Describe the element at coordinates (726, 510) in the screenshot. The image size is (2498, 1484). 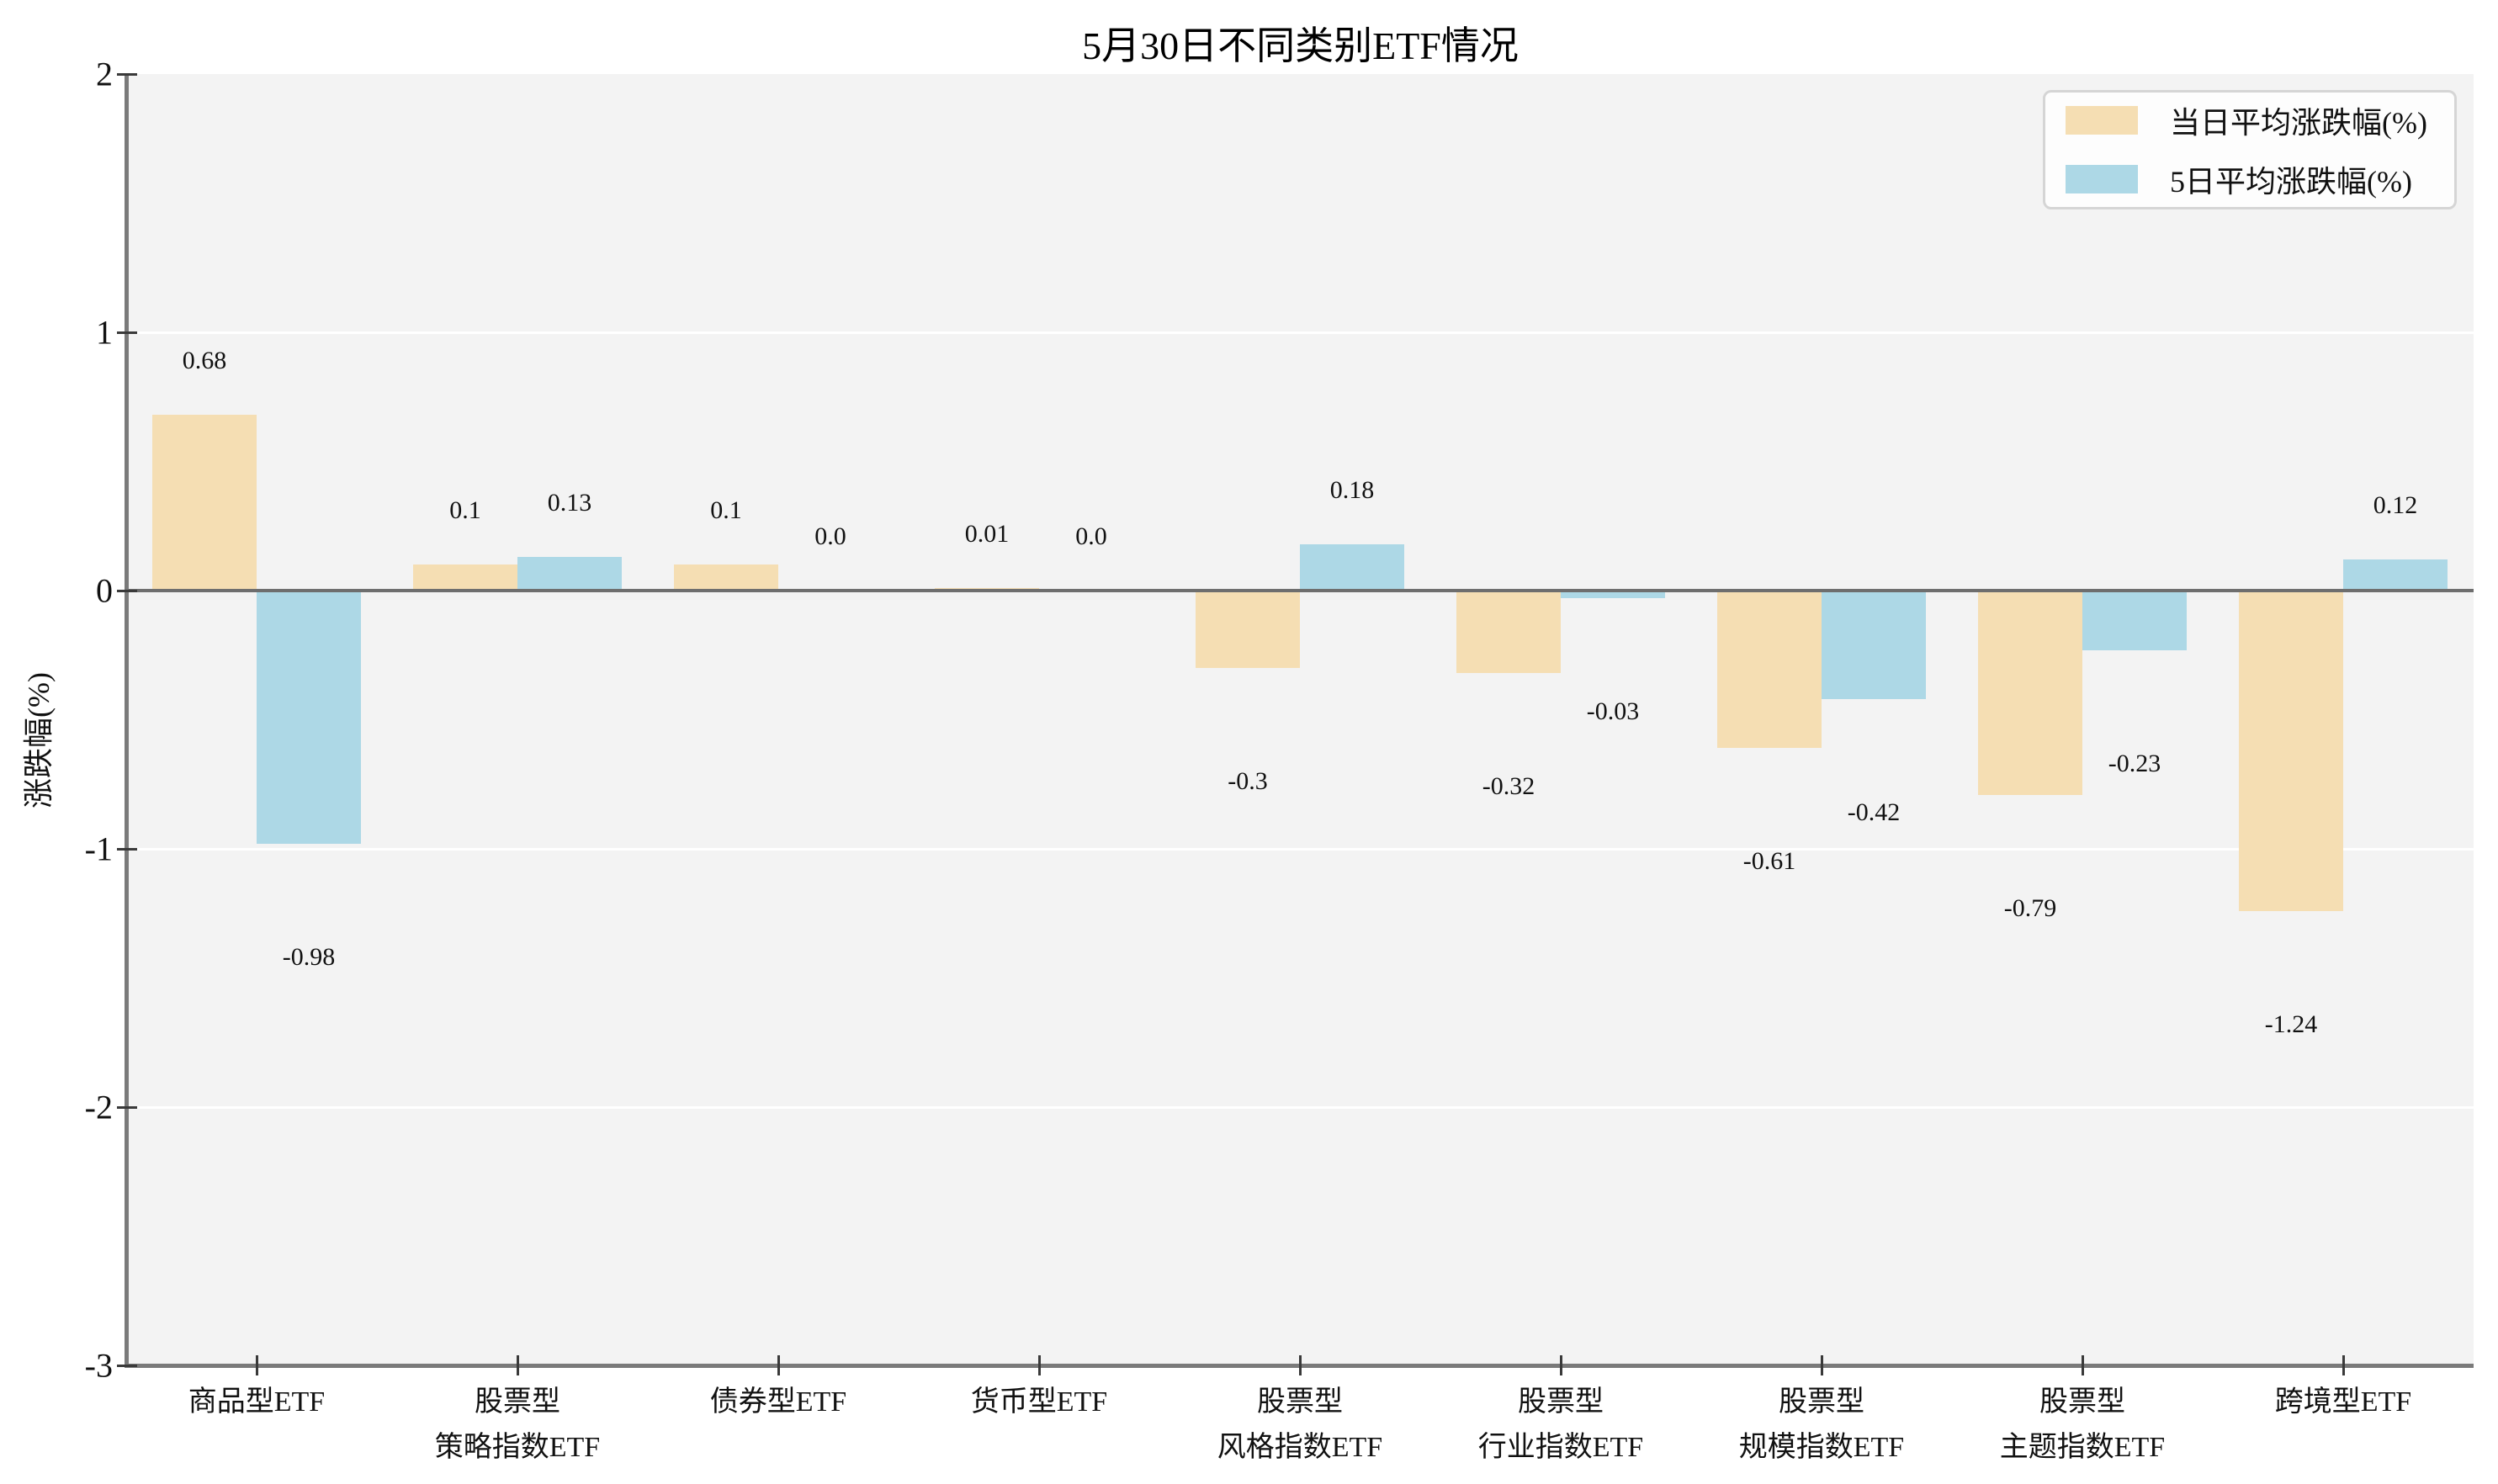
I see `value-label-day-2: 0.1` at that location.